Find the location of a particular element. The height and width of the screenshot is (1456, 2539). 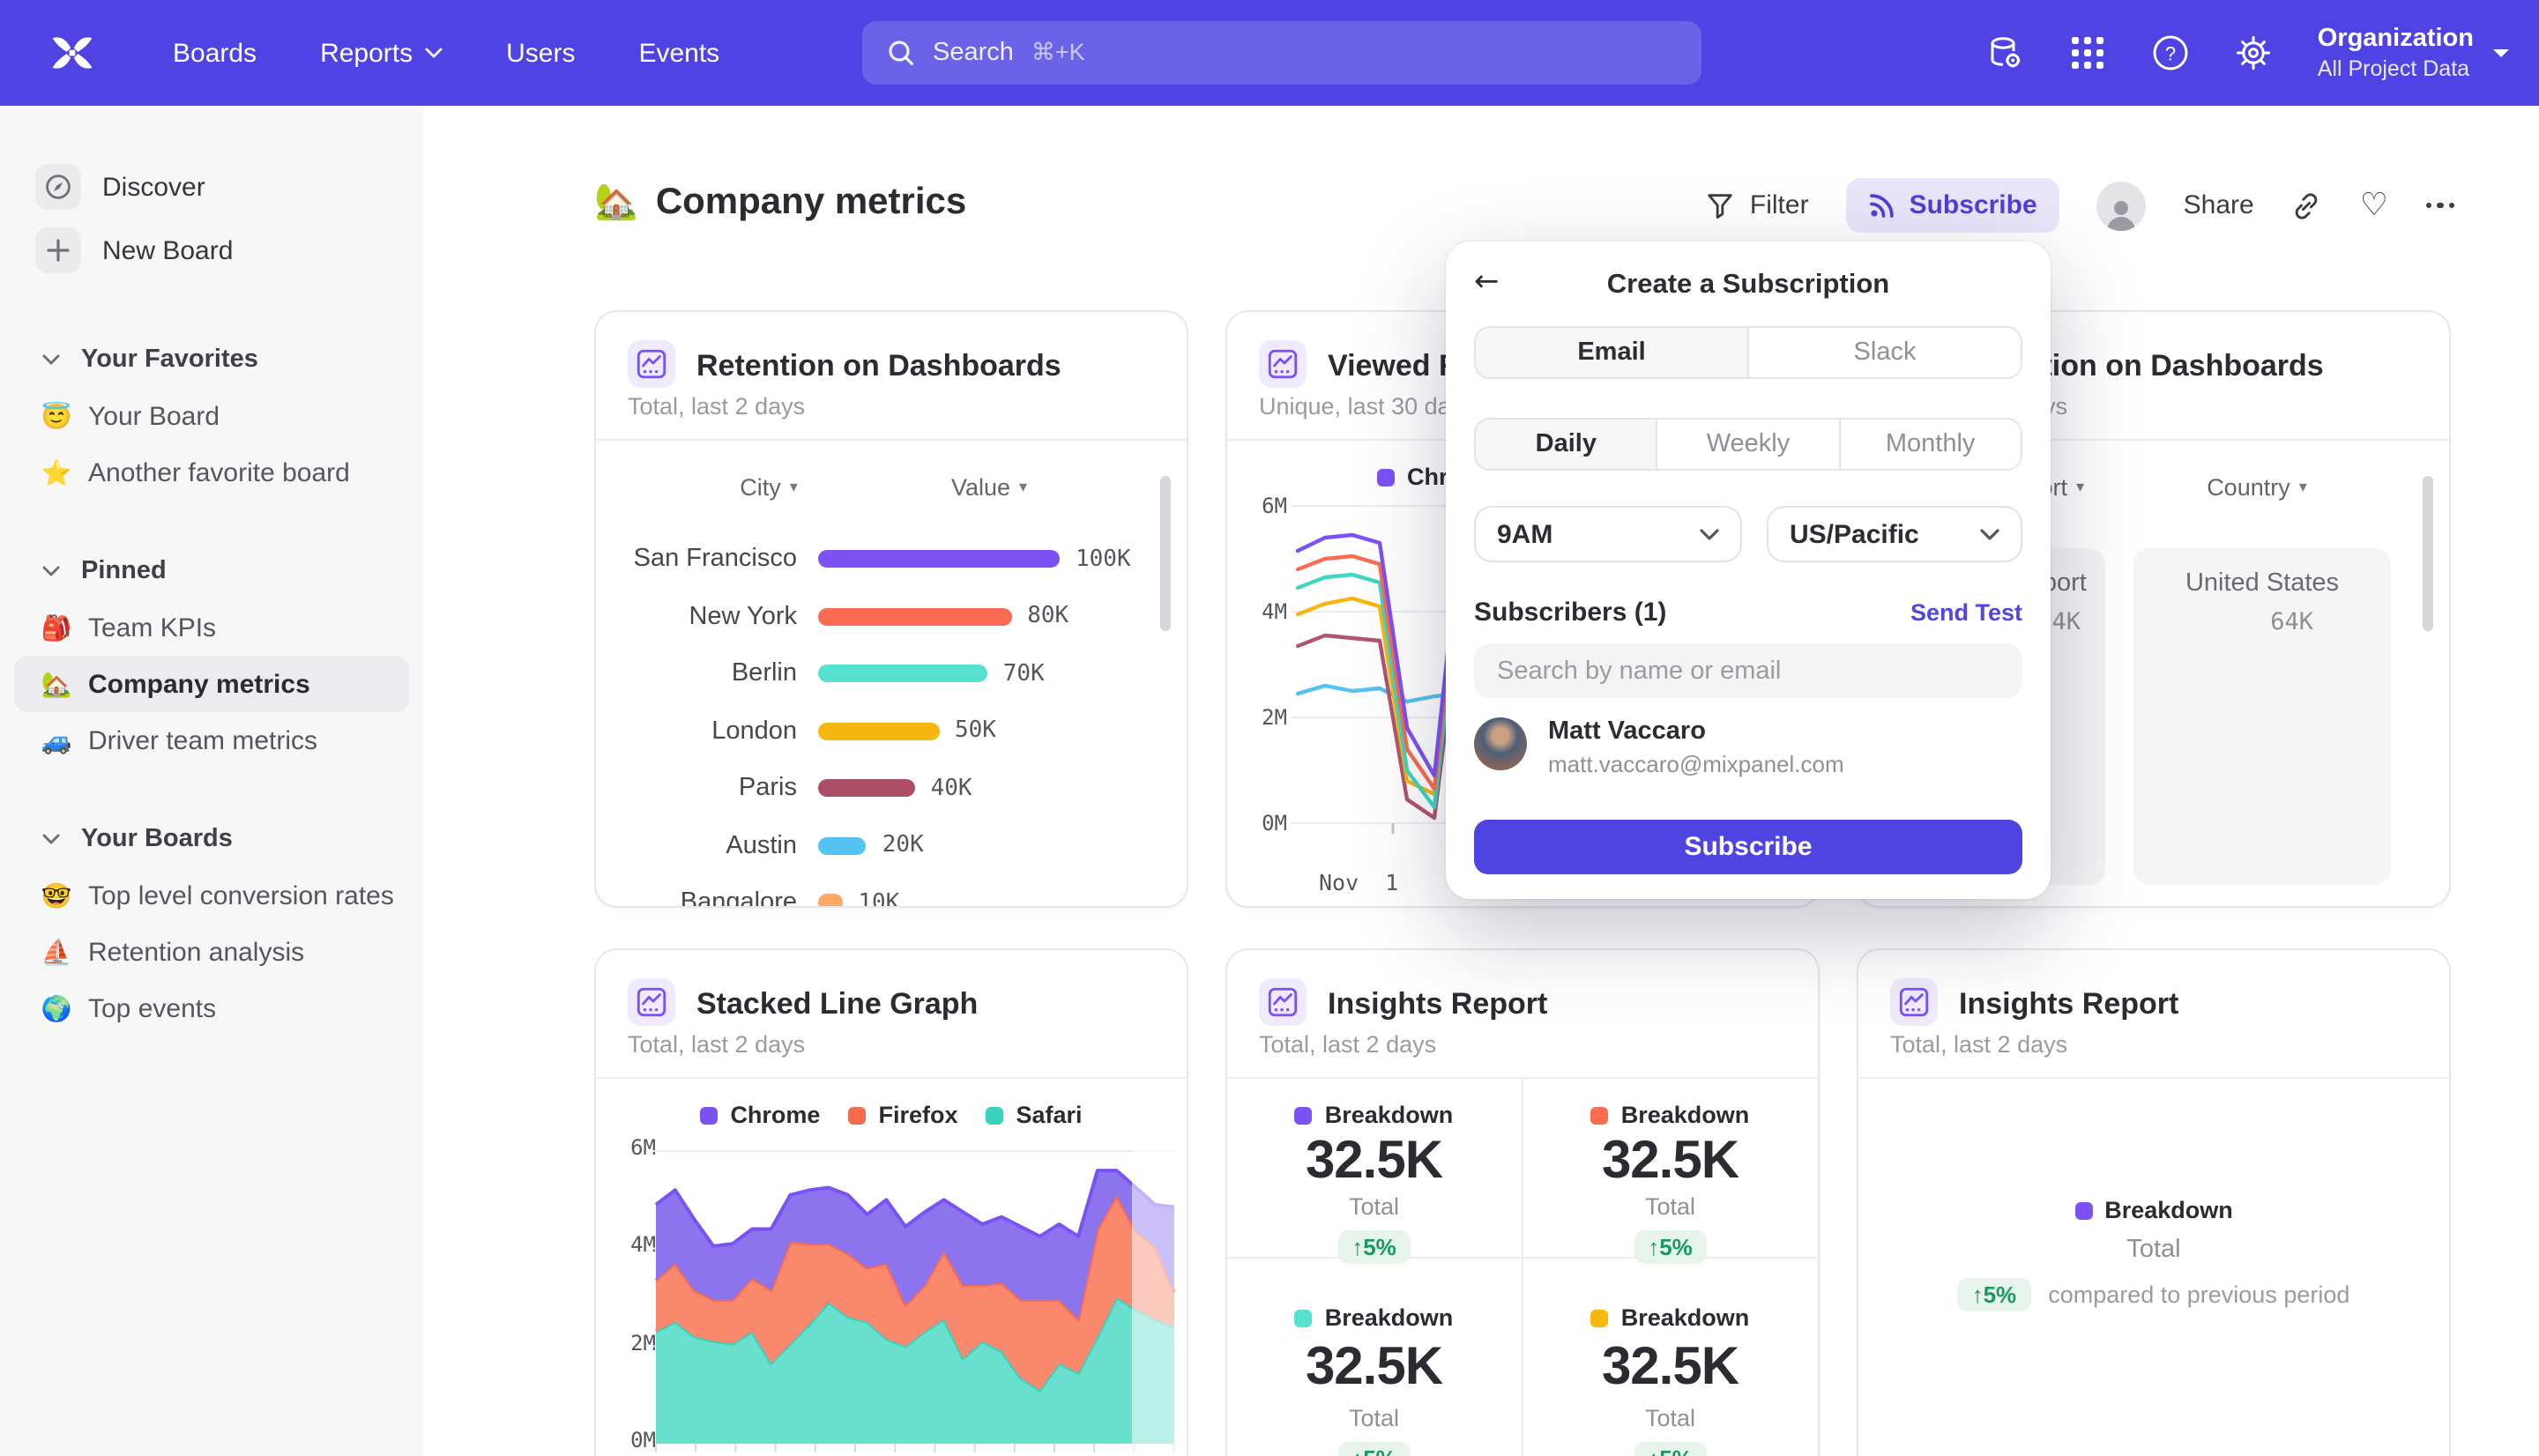

tab-weekly: Weekly is located at coordinates (1749, 444).